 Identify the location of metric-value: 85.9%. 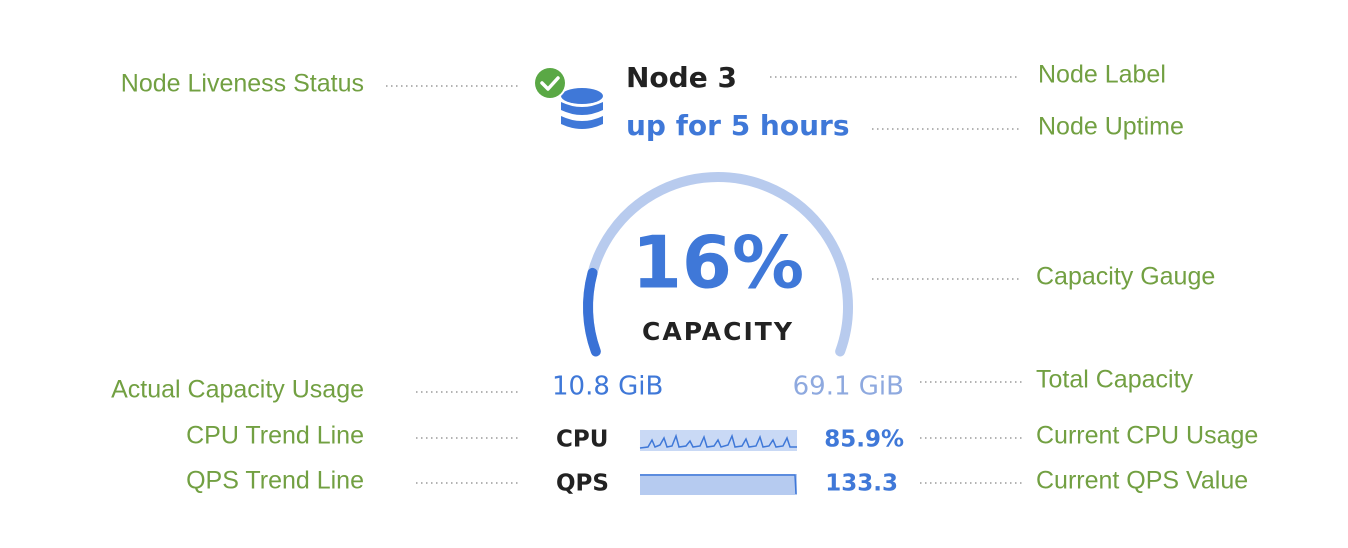
(864, 440).